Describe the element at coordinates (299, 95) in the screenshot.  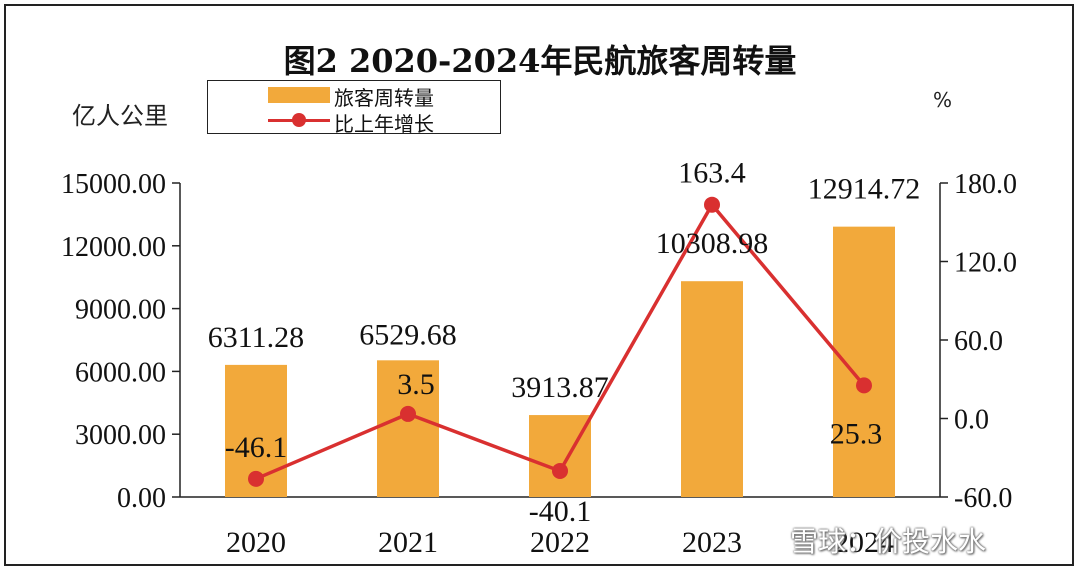
I see `legend-bar-swatch` at that location.